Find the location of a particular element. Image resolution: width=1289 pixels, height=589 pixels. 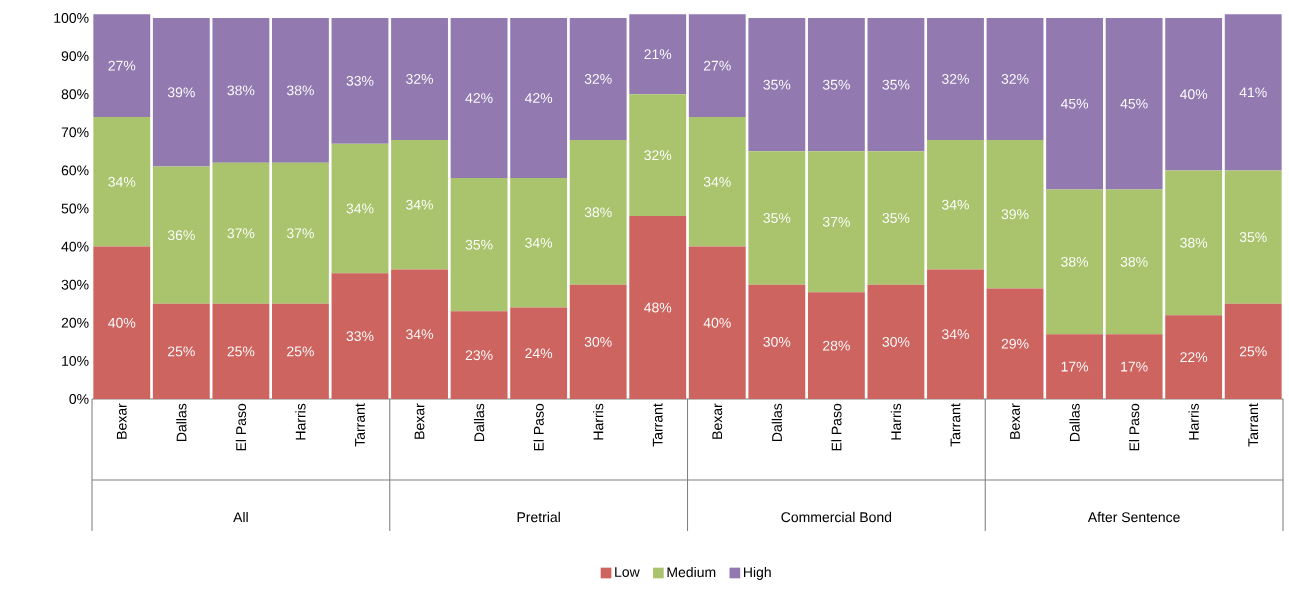

data-label: 48% is located at coordinates (658, 307).